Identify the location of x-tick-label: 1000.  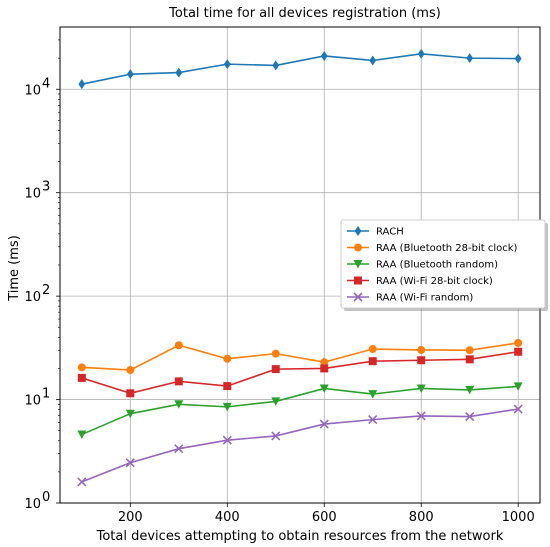
(518, 517).